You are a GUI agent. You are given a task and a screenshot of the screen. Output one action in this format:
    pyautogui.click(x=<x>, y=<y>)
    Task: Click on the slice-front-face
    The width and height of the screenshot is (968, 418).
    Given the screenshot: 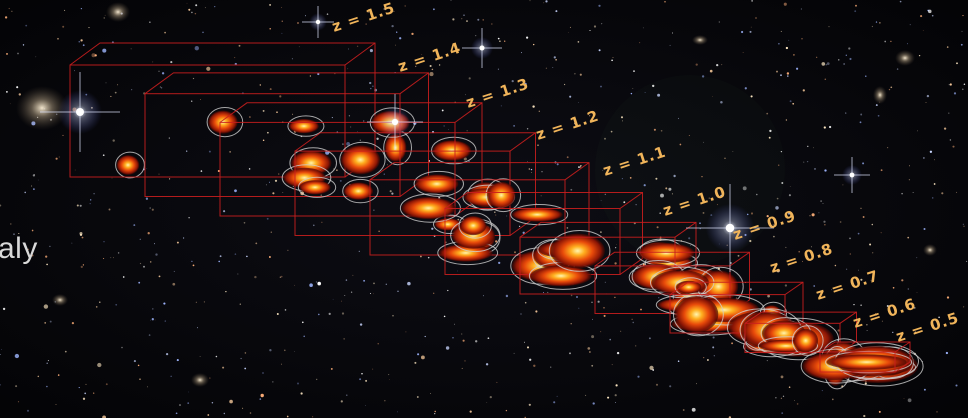 What is the action you would take?
    pyautogui.click(x=727, y=314)
    